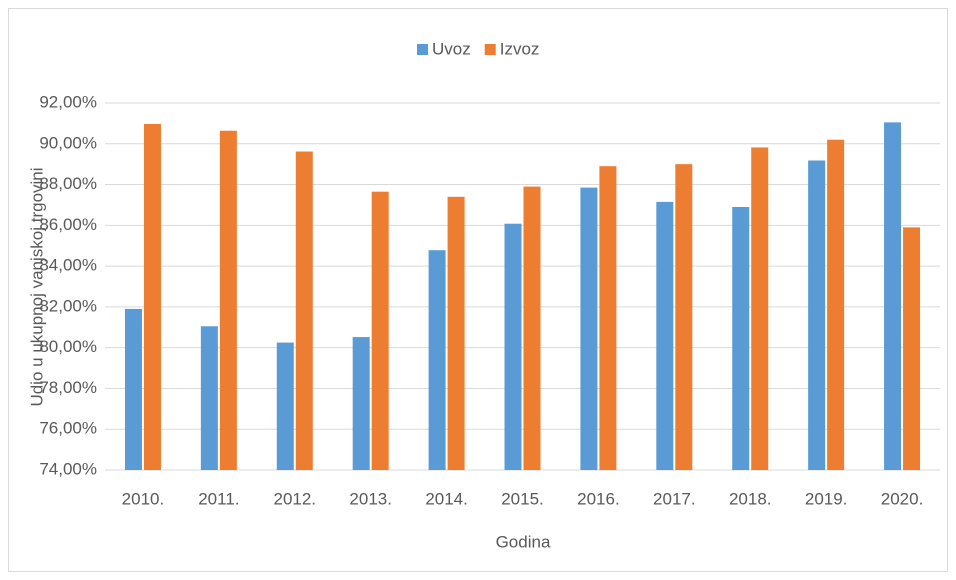  Describe the element at coordinates (68, 305) in the screenshot. I see `y-tick-label: 82,00%` at that location.